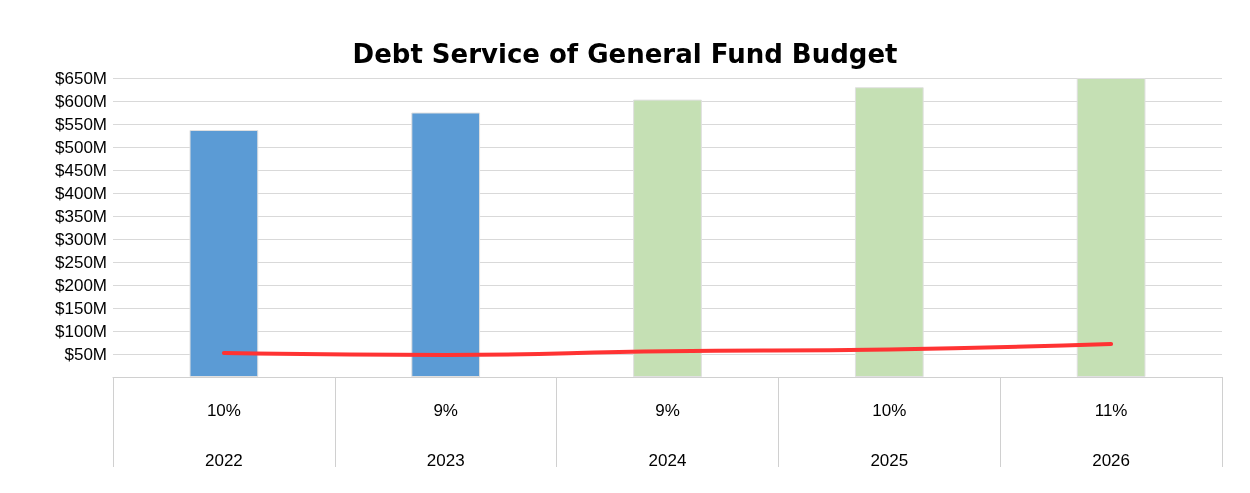  What do you see at coordinates (223, 435) in the screenshot?
I see `category-label: 10% 2022` at bounding box center [223, 435].